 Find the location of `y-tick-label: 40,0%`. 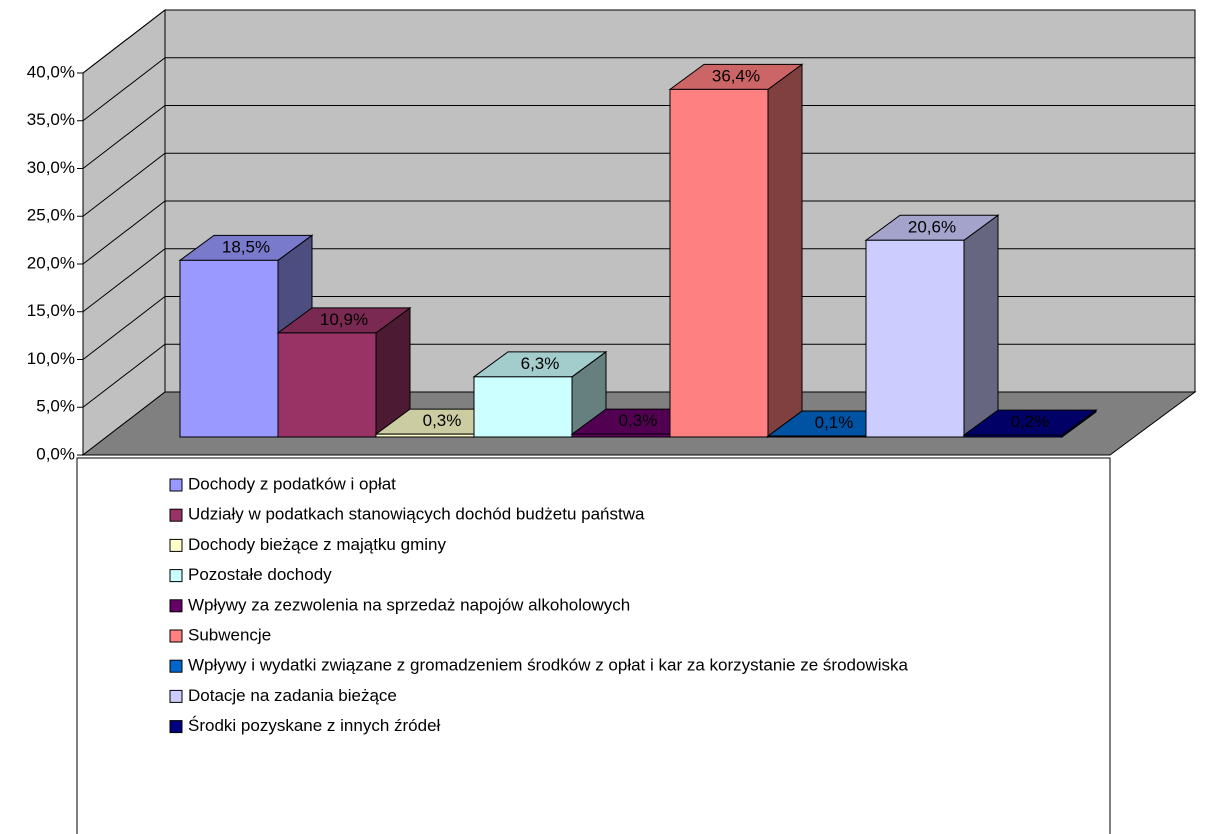

y-tick-label: 40,0% is located at coordinates (51, 71).